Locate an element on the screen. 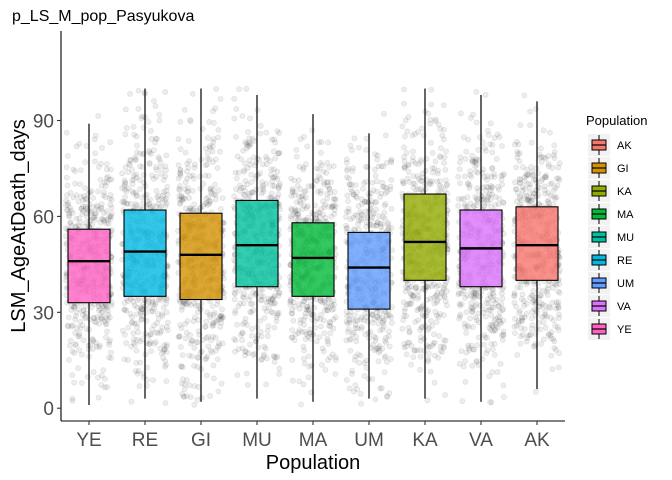 This screenshot has height=480, width=672. legend-item-RE: RE is located at coordinates (610, 260).